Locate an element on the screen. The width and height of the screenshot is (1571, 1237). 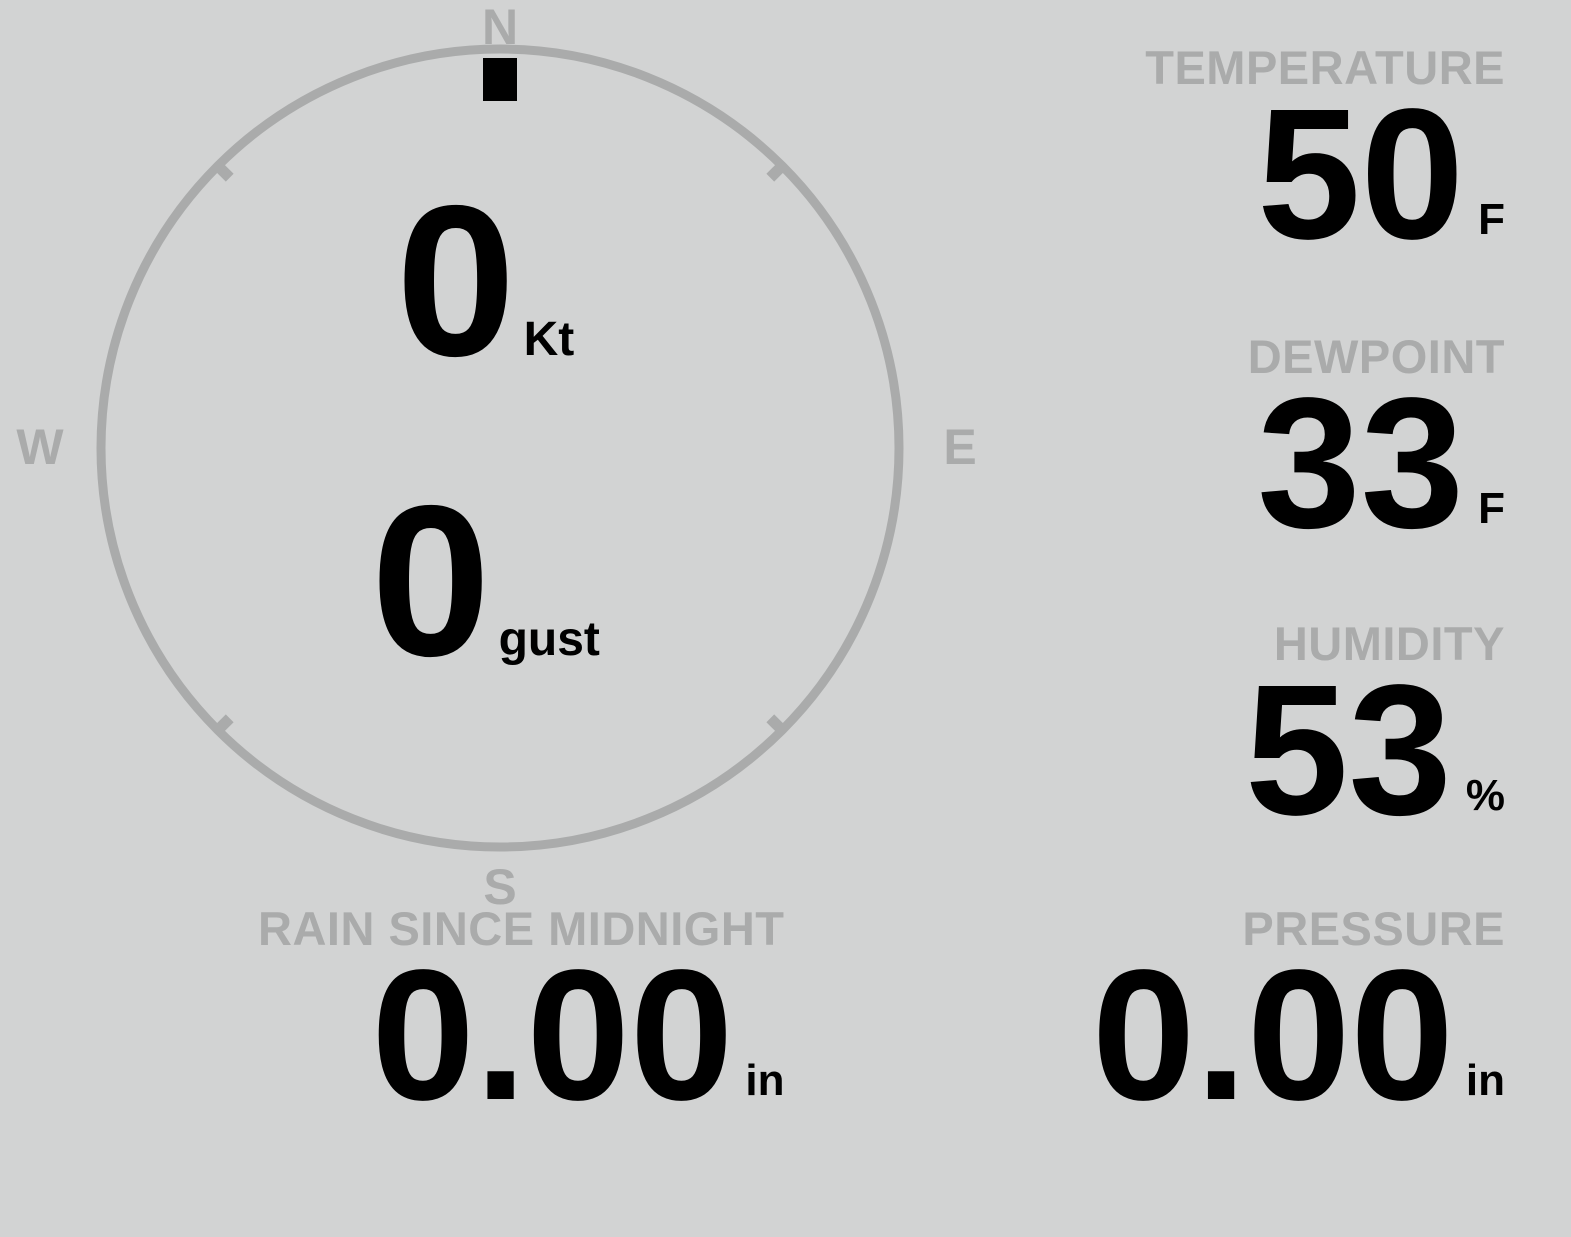
metric-dewpoint-unit: F is located at coordinates (1491, 508).